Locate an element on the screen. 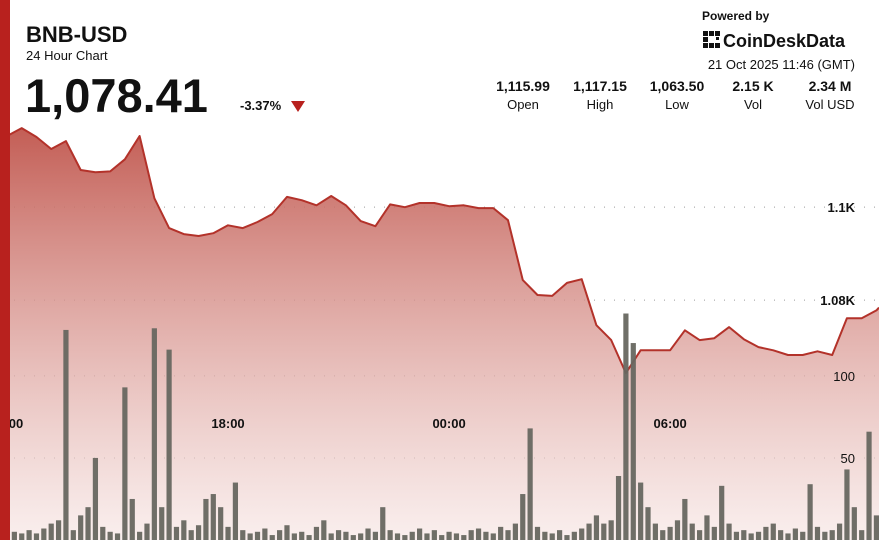 The height and width of the screenshot is (540, 879). last-price: 1,078.41 is located at coordinates (116, 95).